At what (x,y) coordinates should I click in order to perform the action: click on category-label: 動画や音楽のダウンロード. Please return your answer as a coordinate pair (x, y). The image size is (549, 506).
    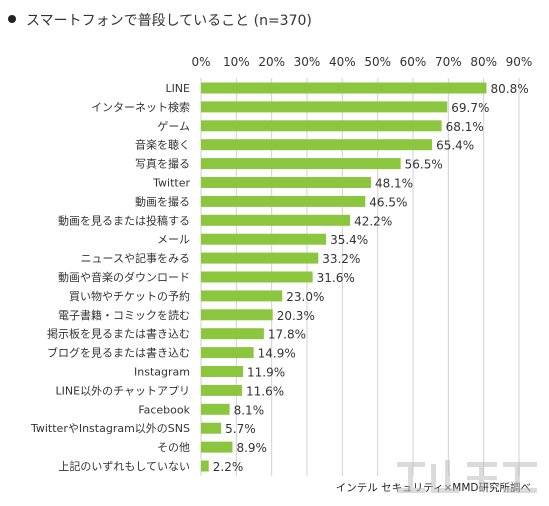
    Looking at the image, I should click on (124, 277).